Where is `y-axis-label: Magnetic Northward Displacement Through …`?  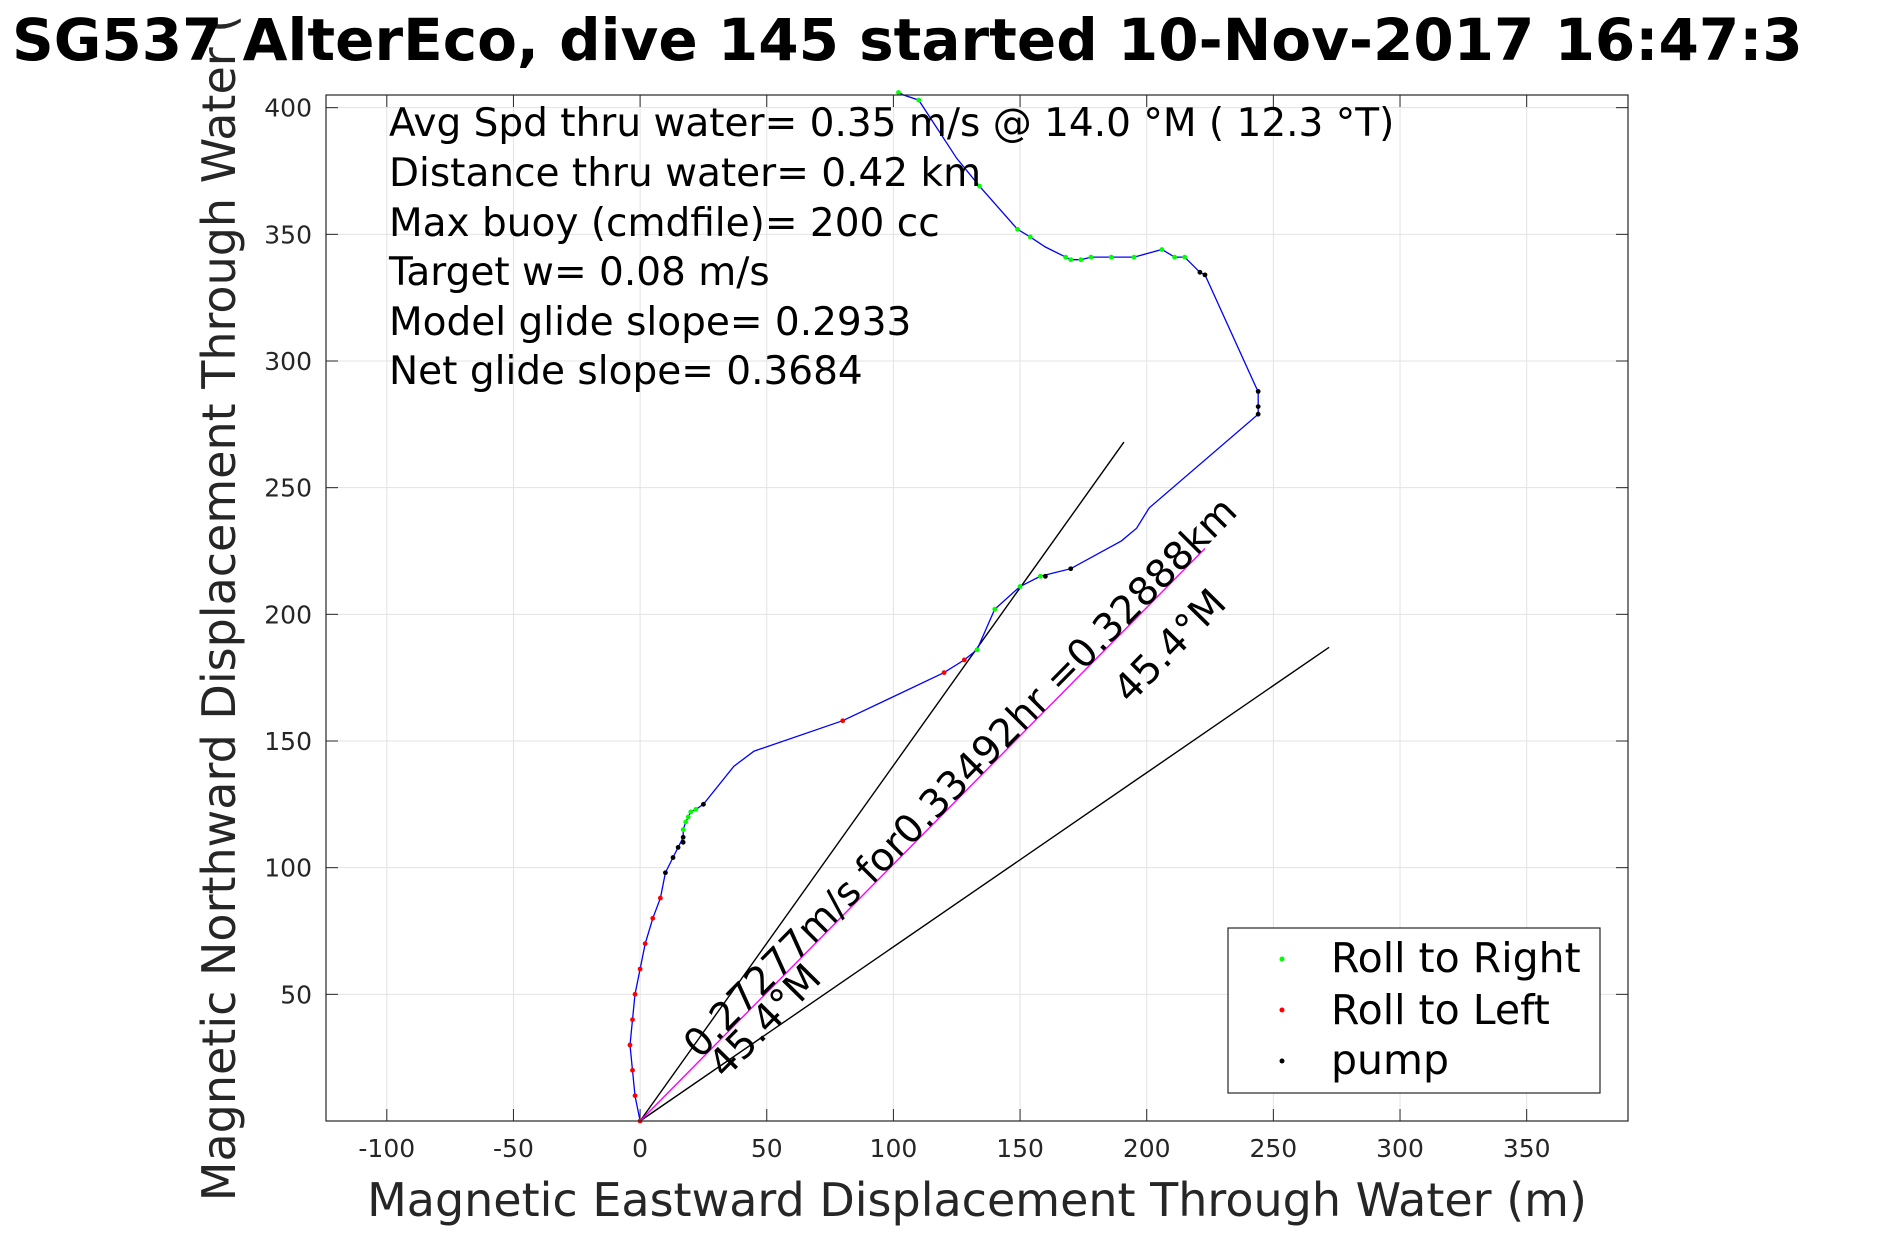
y-axis-label: Magnetic Northward Displacement Through … is located at coordinates (219, 608).